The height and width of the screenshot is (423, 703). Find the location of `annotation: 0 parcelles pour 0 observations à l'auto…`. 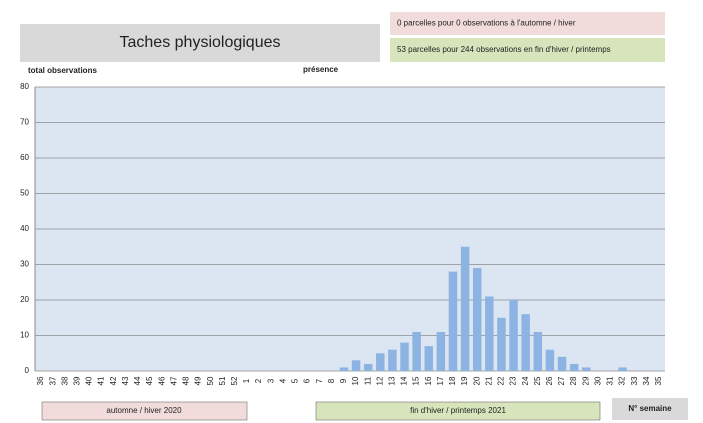

annotation: 0 parcelles pour 0 observations à l'auto… is located at coordinates (486, 23).